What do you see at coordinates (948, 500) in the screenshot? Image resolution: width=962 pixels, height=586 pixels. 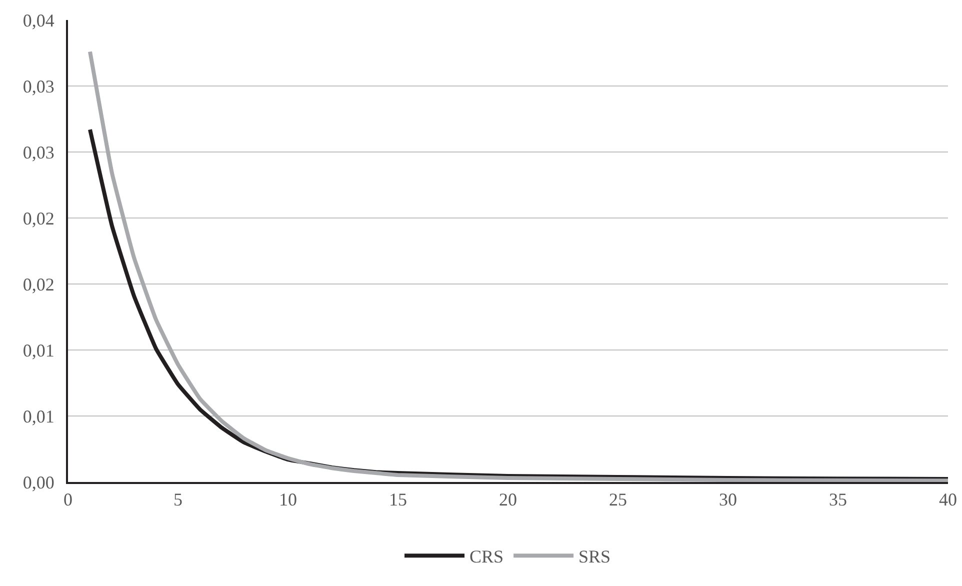 I see `x-tick-label: 40` at bounding box center [948, 500].